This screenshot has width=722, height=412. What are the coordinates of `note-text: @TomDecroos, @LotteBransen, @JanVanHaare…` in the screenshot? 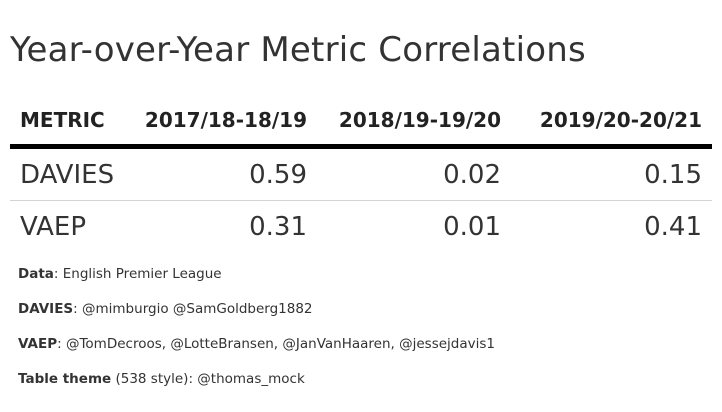 It's located at (278, 344).